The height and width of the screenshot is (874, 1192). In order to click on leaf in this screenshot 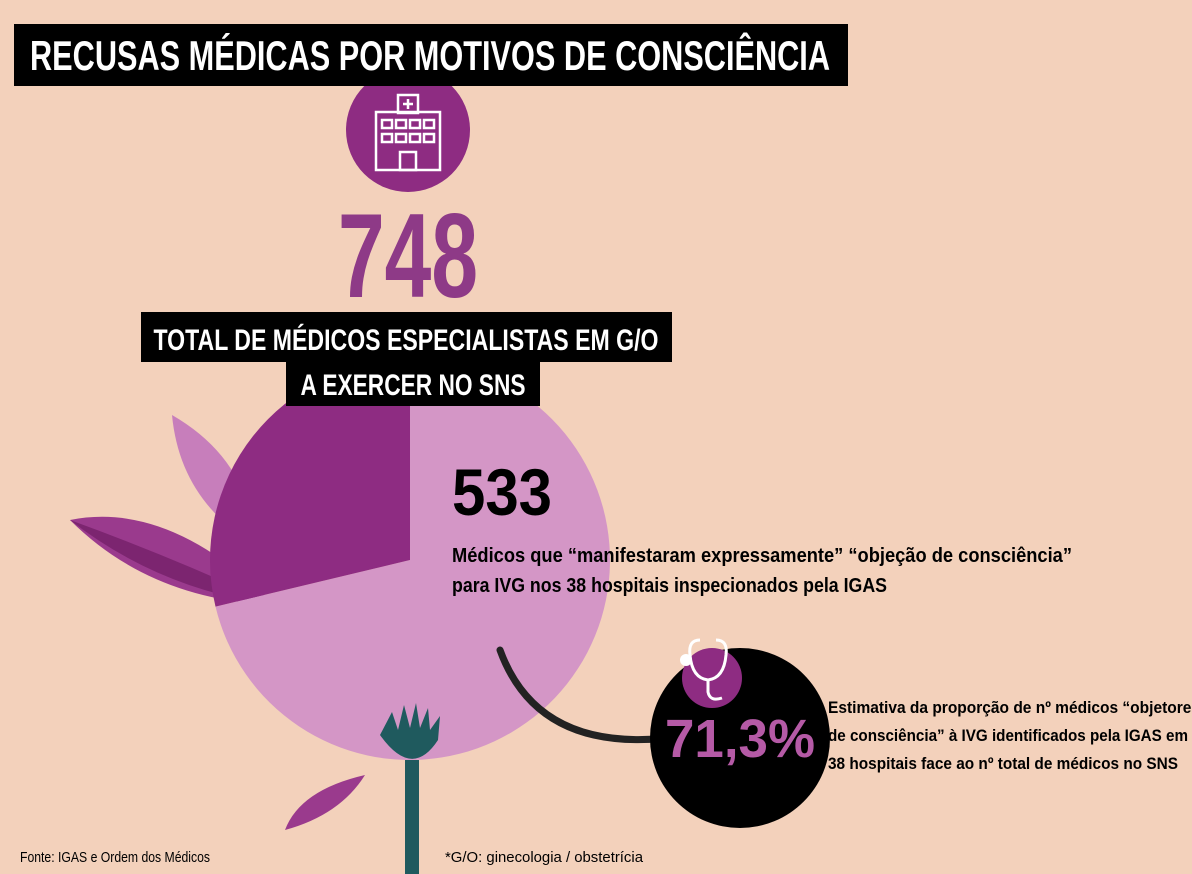, I will do `click(325, 802)`.